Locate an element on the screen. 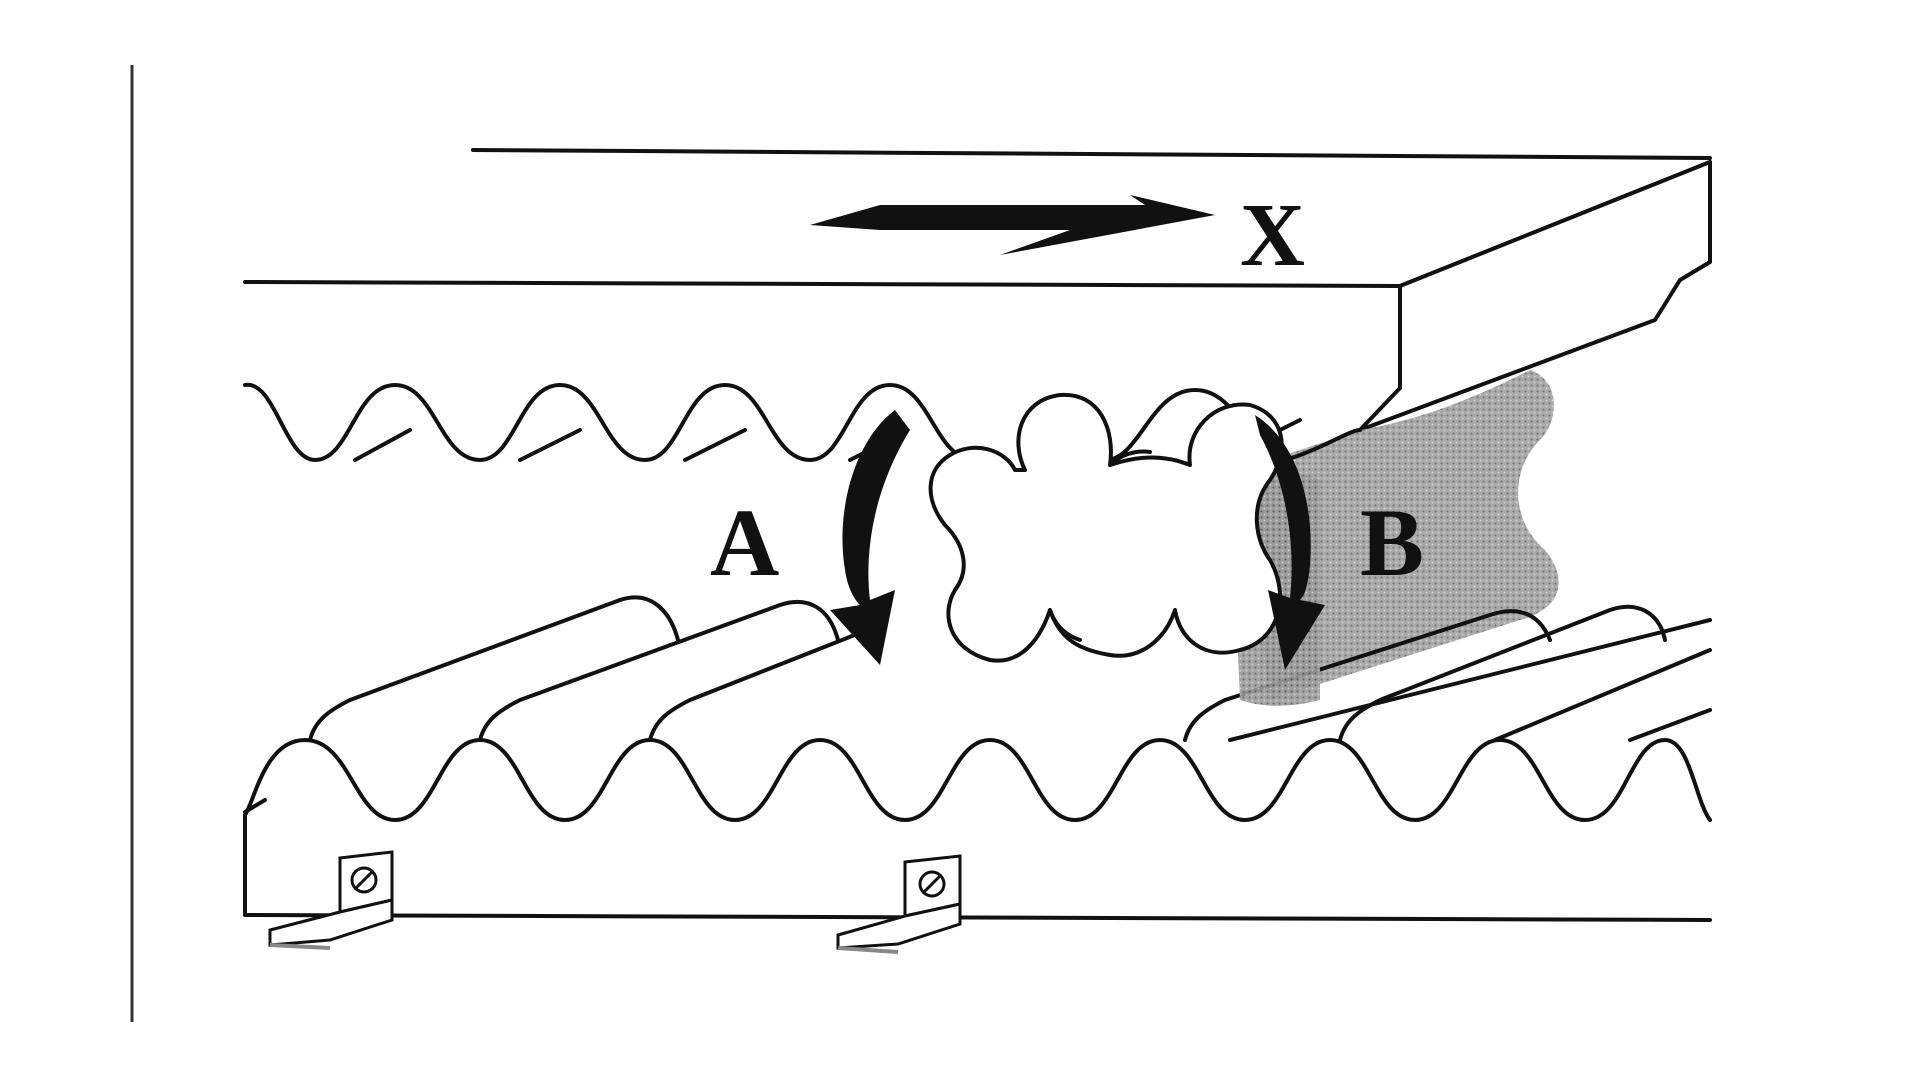  lower-rack-teeth is located at coordinates (977, 780).